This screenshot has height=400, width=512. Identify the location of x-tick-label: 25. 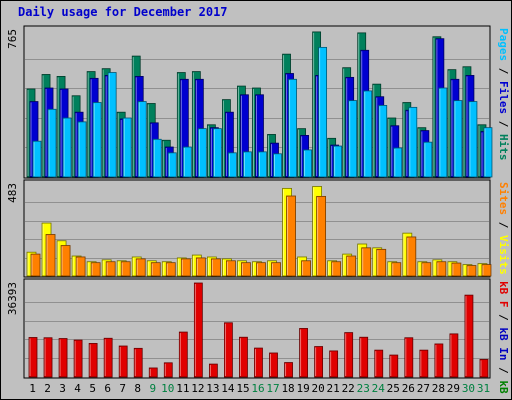
(393, 388).